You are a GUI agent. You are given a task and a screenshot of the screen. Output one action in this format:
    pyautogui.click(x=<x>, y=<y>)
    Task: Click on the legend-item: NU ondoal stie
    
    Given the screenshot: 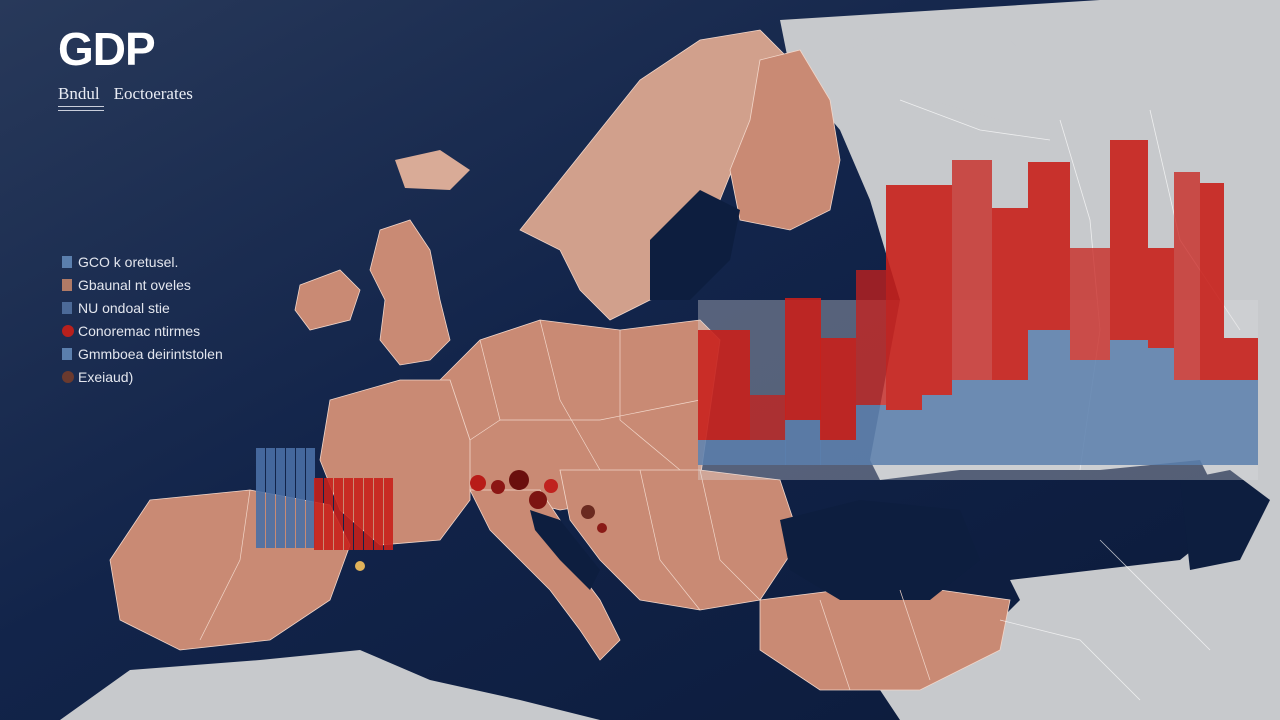 What is the action you would take?
    pyautogui.click(x=142, y=307)
    